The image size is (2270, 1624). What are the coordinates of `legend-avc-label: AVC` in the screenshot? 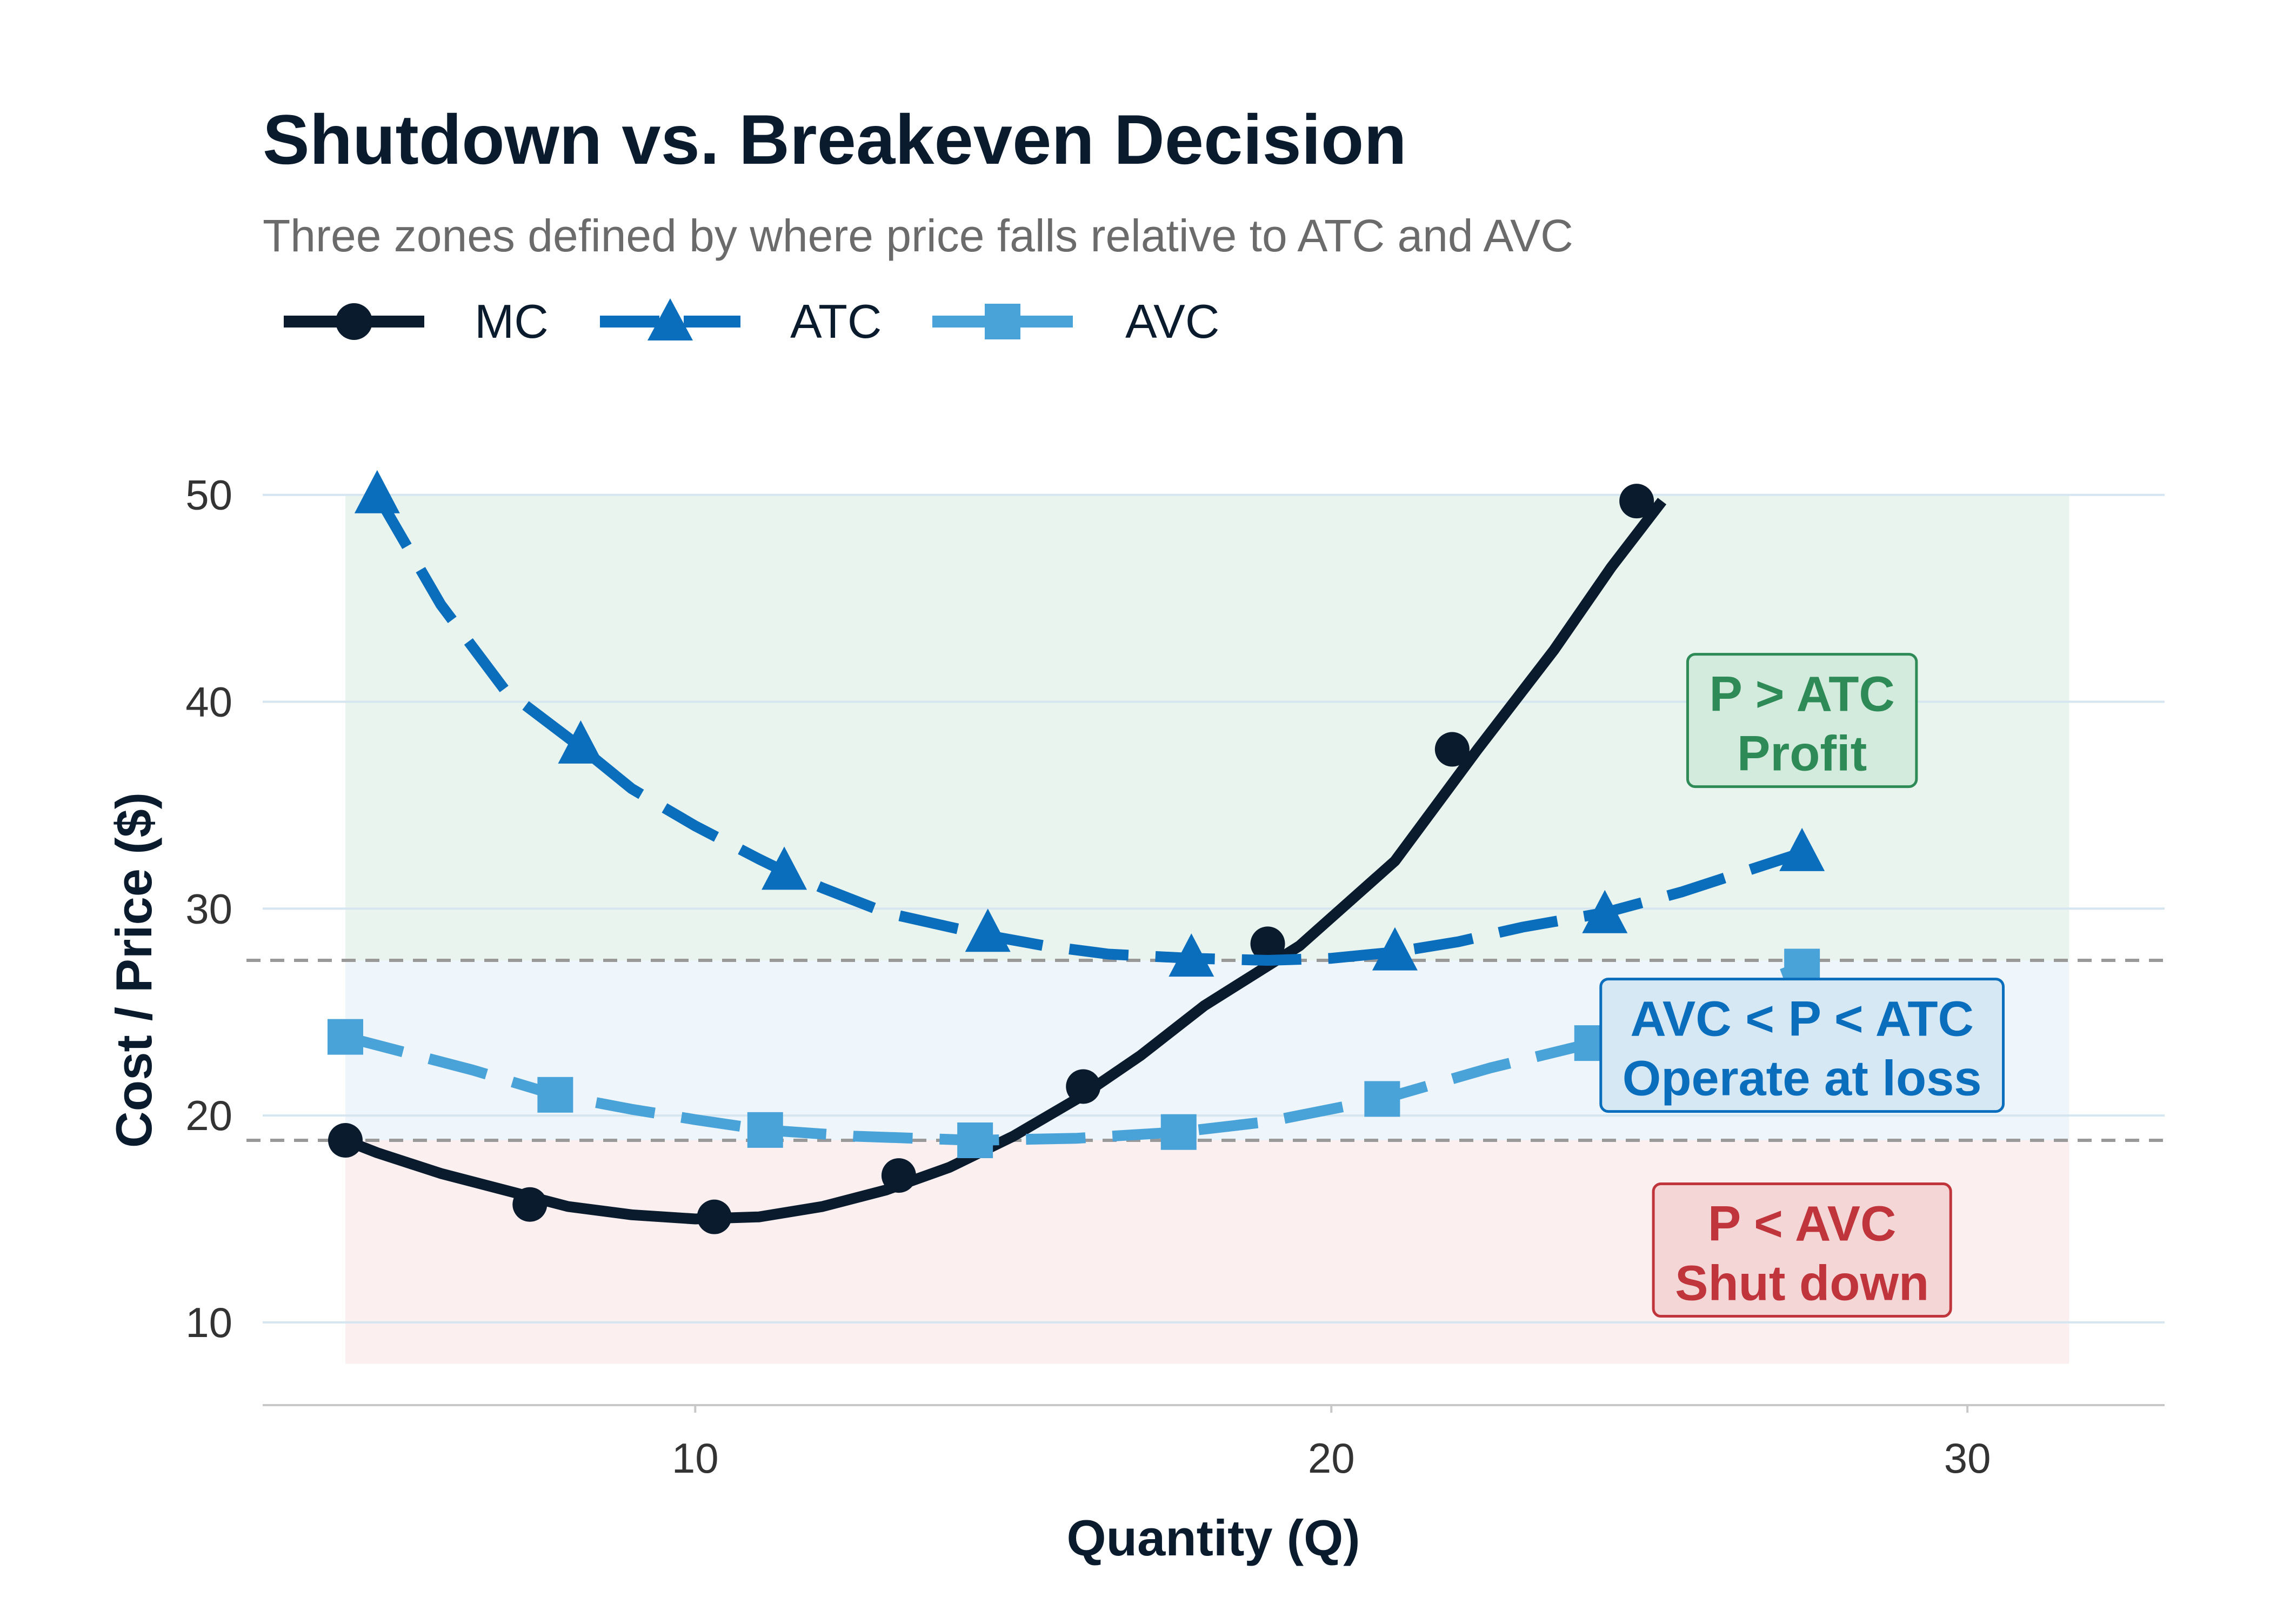 It's located at (1172, 321).